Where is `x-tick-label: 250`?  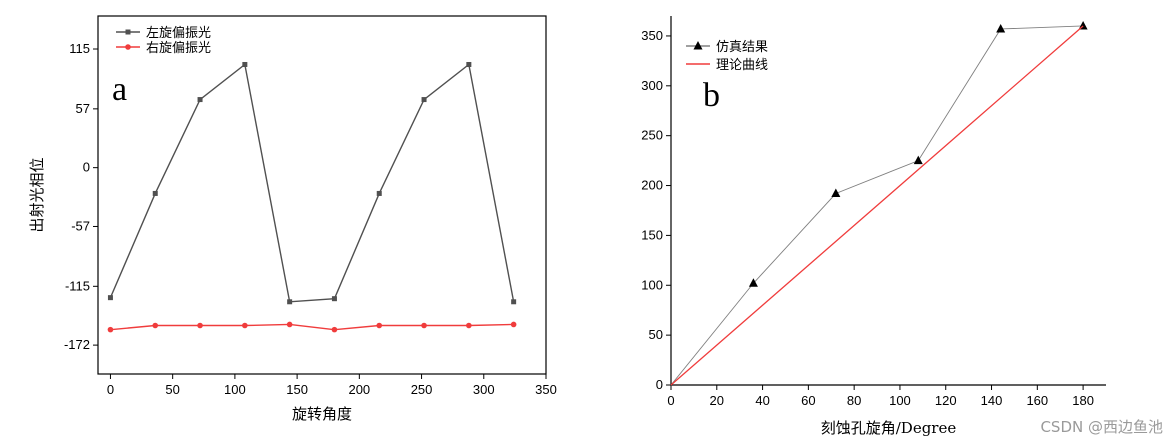 x-tick-label: 250 is located at coordinates (422, 389).